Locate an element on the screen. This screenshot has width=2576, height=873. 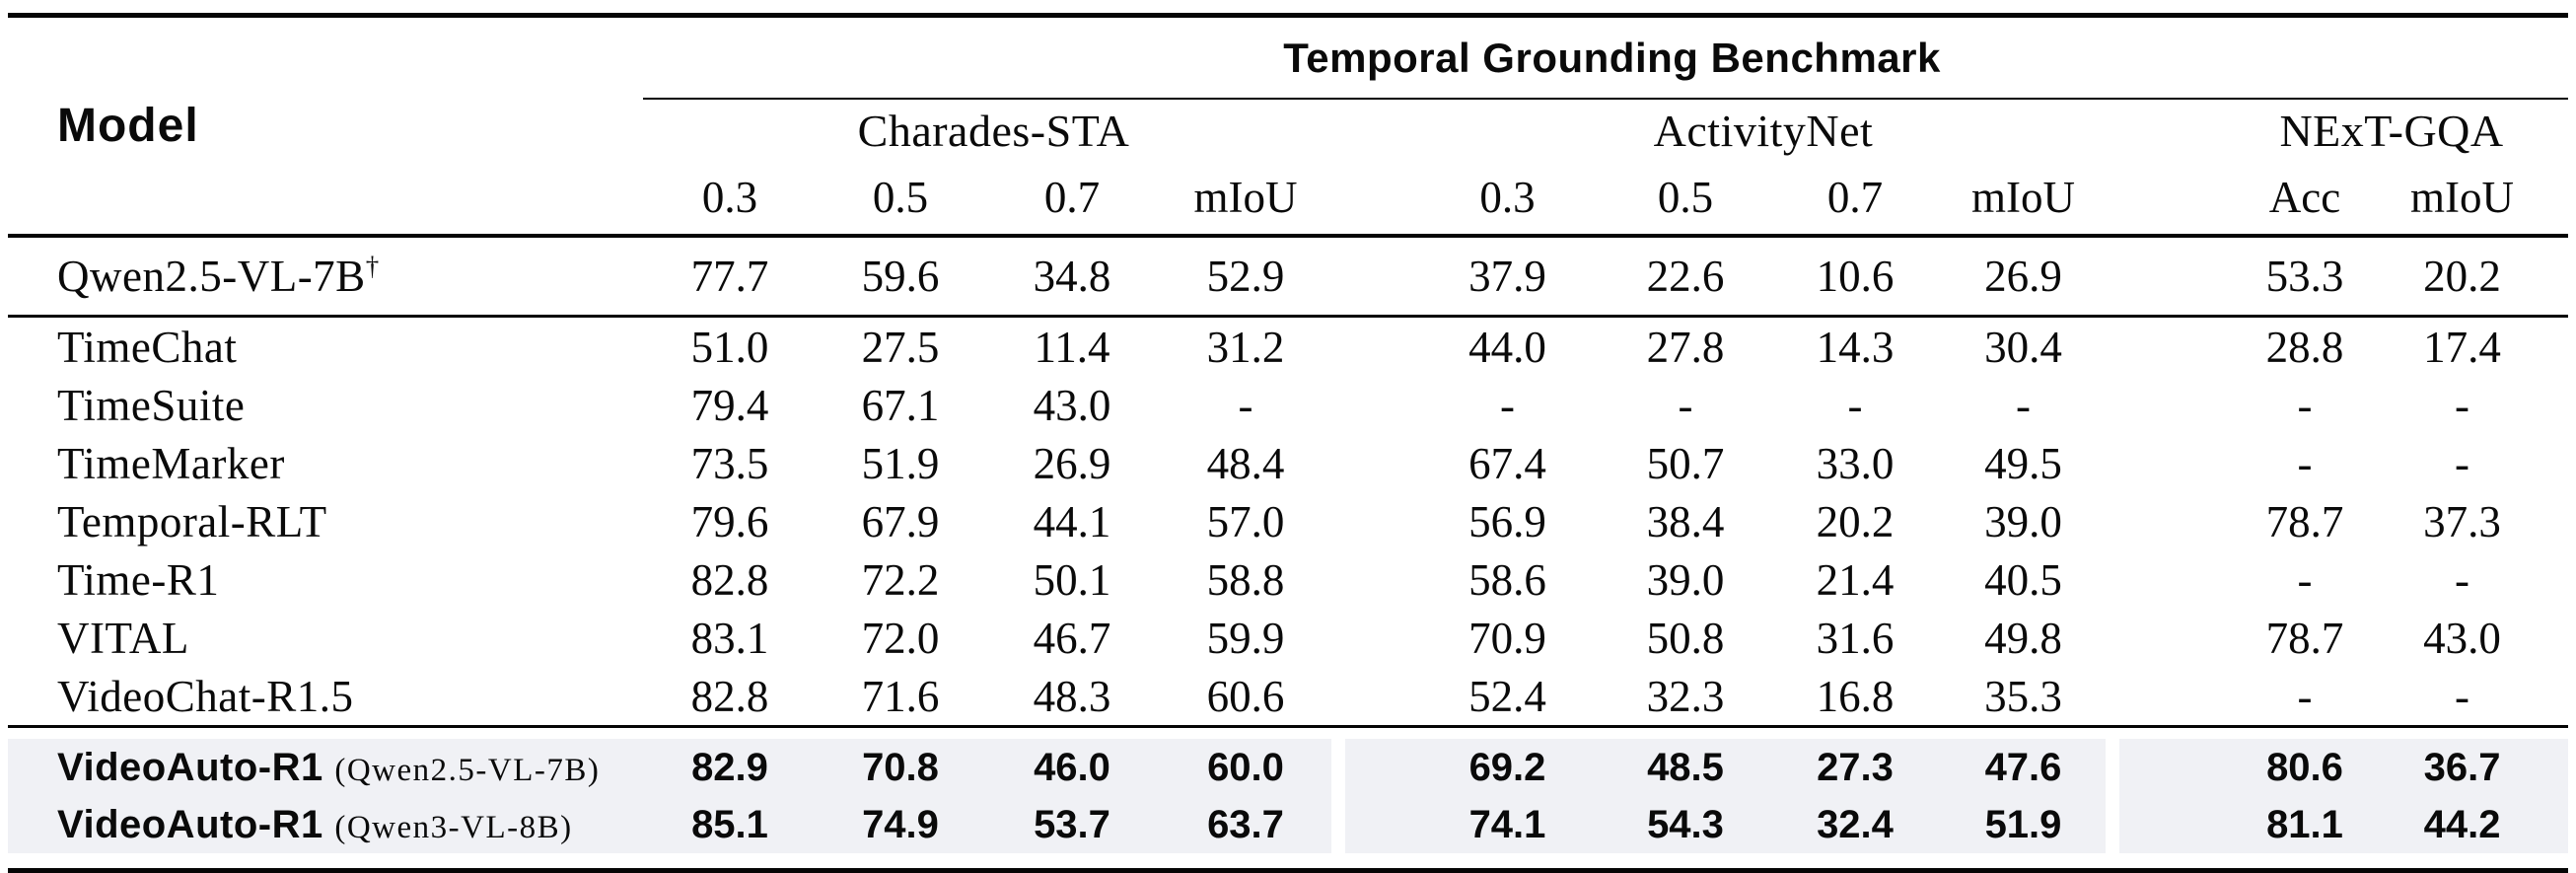
metric-value-cell: 53.3 is located at coordinates (2251, 277).